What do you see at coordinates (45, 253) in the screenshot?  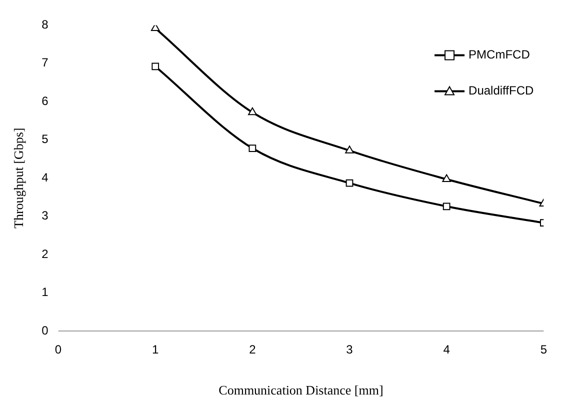 I see `y-tick-label: 2` at bounding box center [45, 253].